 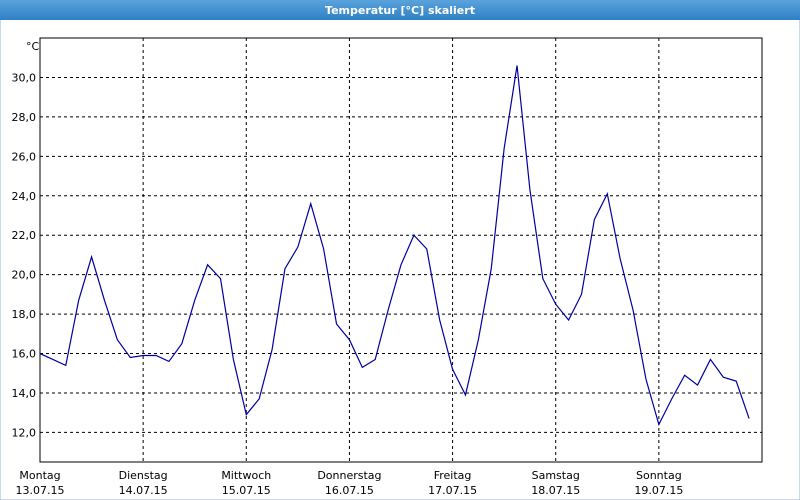 I want to click on x-tick-date: 18.07.15, so click(x=555, y=490).